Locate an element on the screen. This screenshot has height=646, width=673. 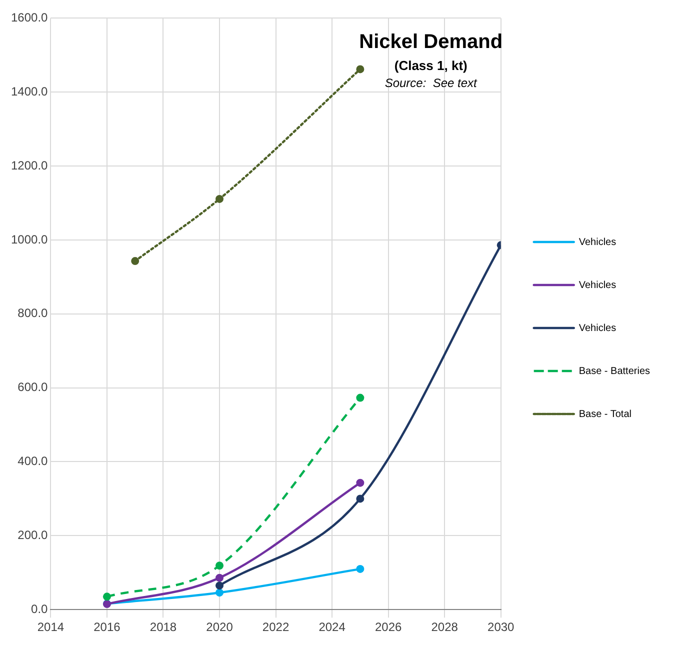
x-tick-label: 2028 is located at coordinates (444, 627).